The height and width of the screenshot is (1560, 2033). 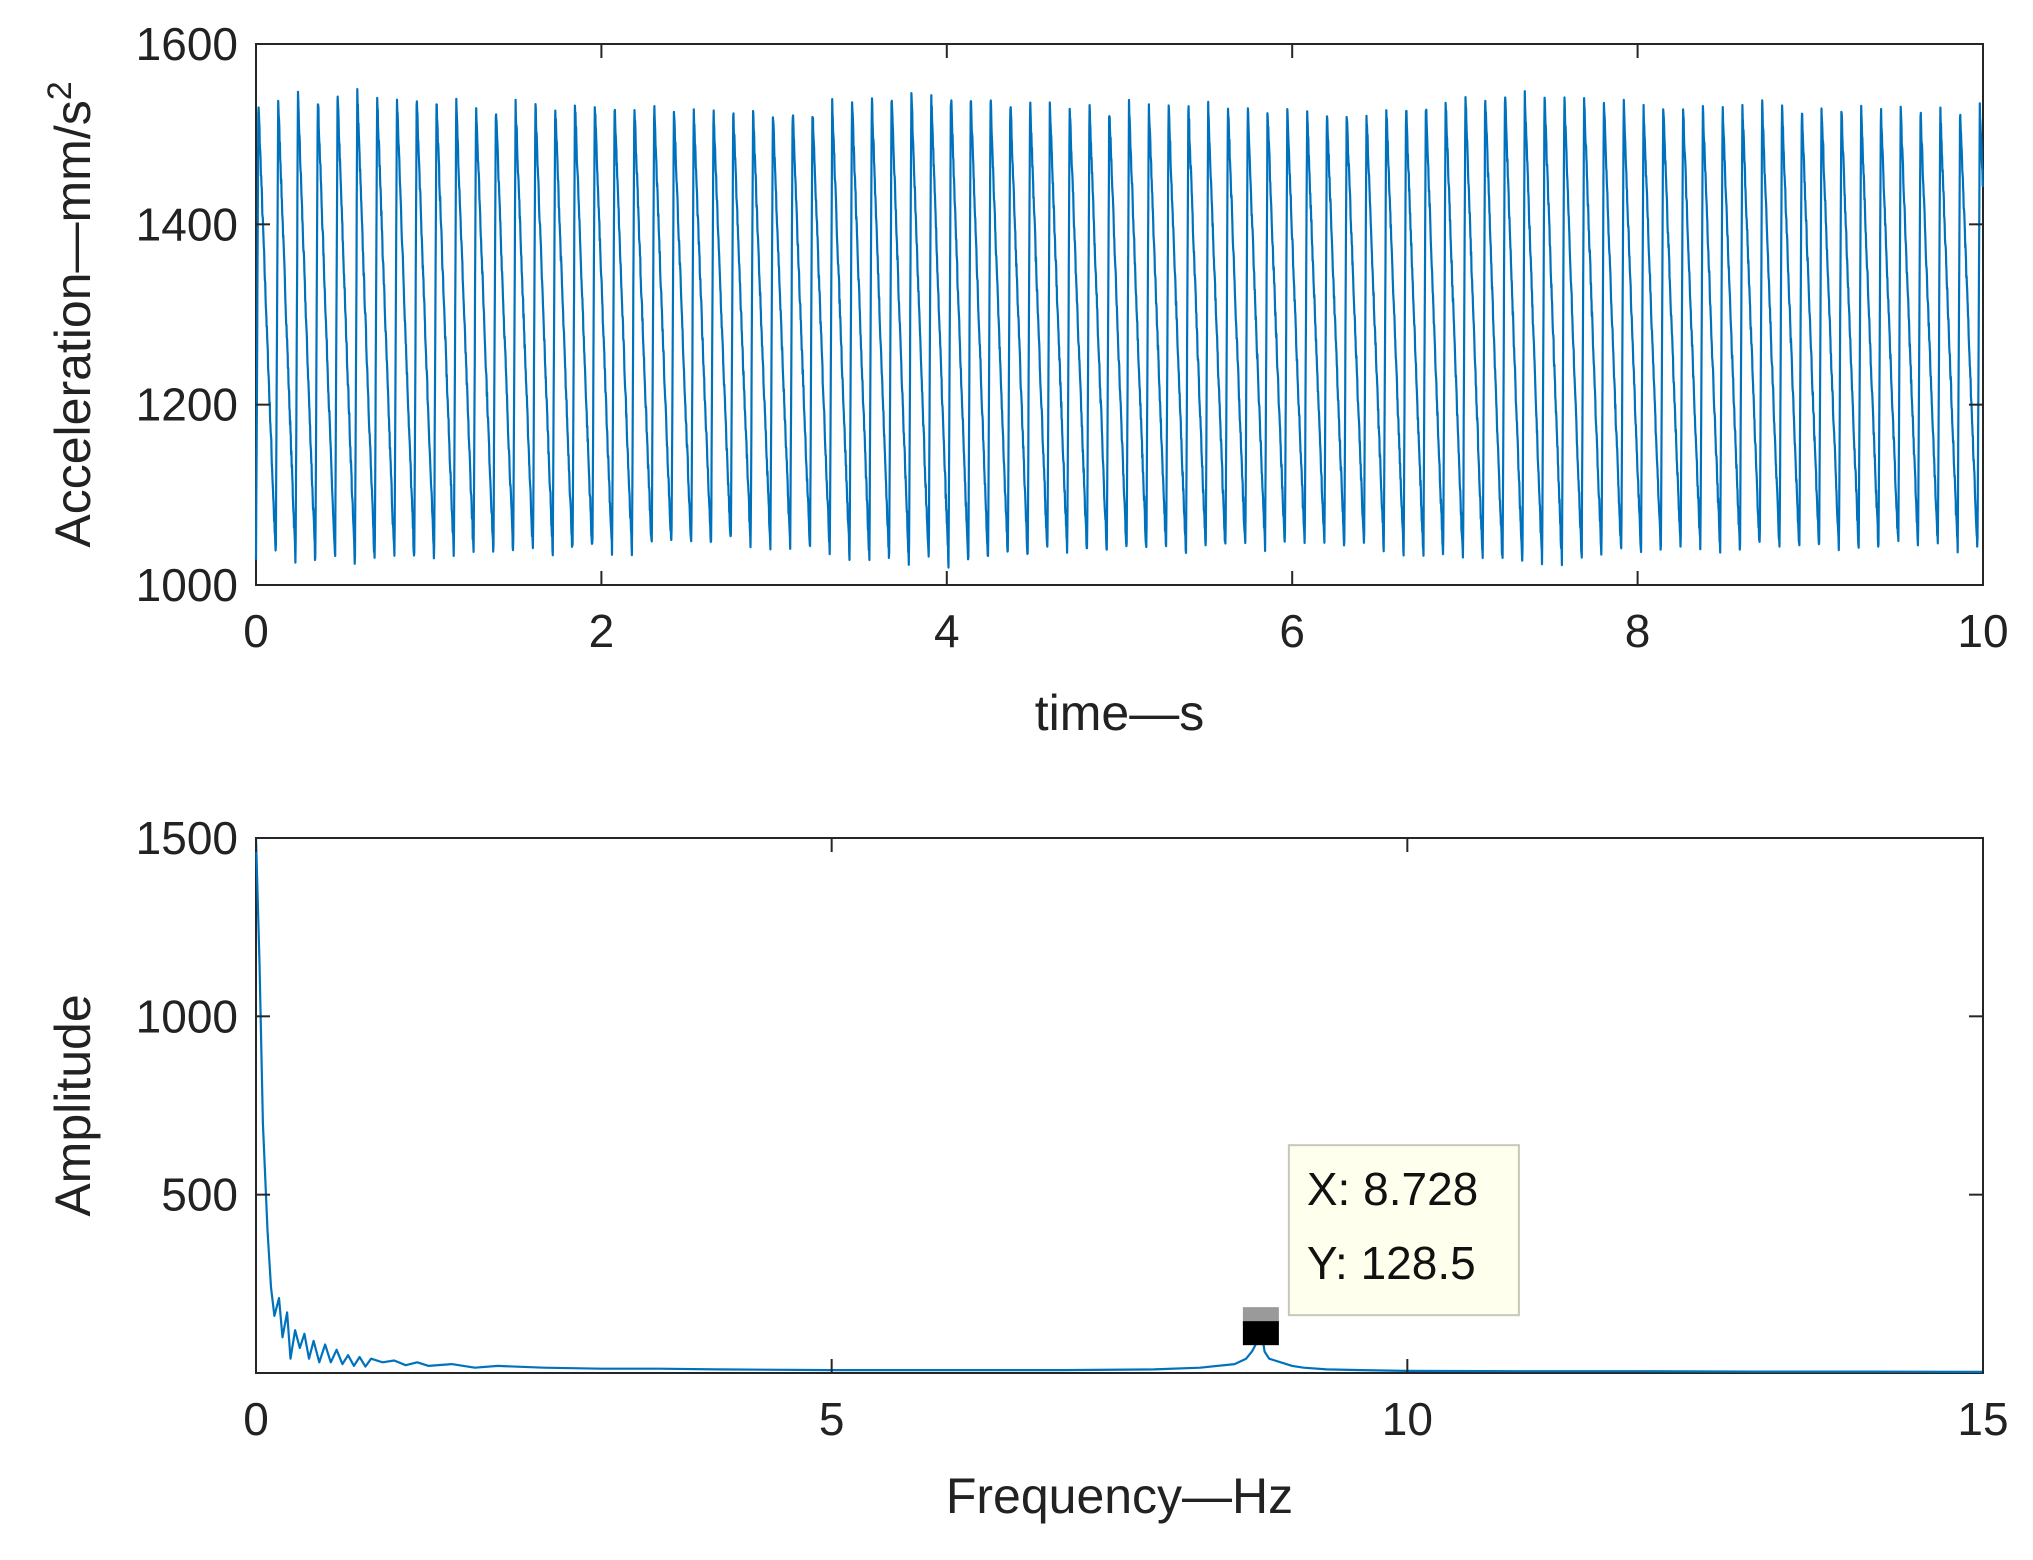 What do you see at coordinates (187, 44) in the screenshot?
I see `time-y-tick-label: 1600` at bounding box center [187, 44].